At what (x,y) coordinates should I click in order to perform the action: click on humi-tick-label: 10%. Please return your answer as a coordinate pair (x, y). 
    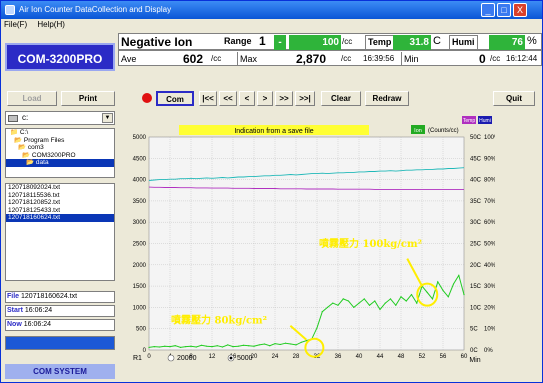
    Looking at the image, I should click on (489, 330).